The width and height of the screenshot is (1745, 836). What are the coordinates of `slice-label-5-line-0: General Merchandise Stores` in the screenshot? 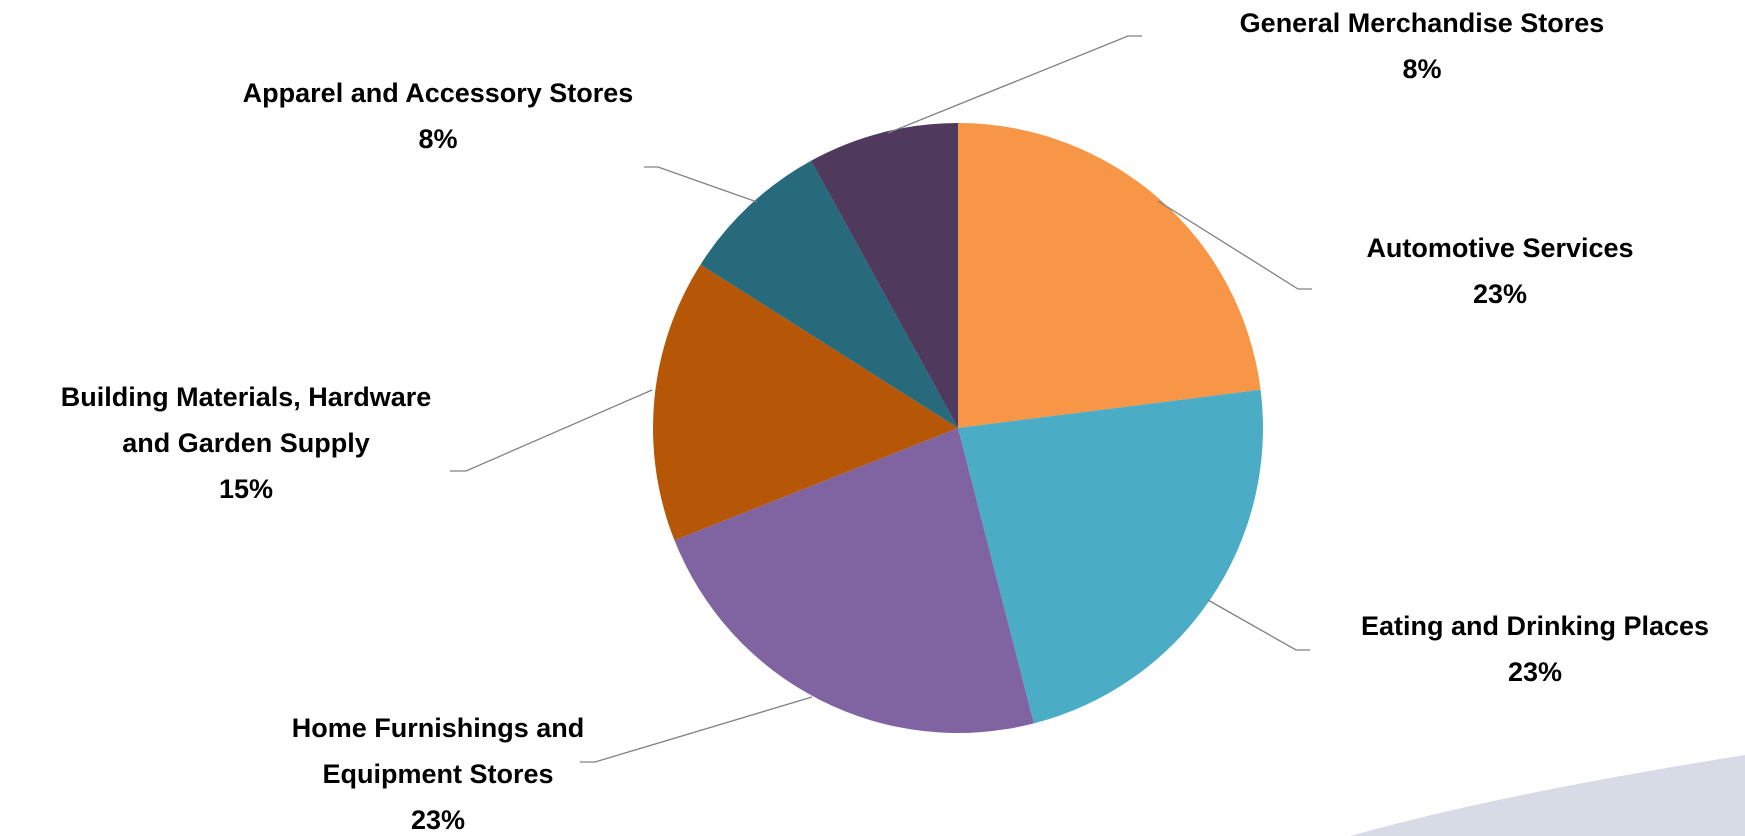 It's located at (1422, 23).